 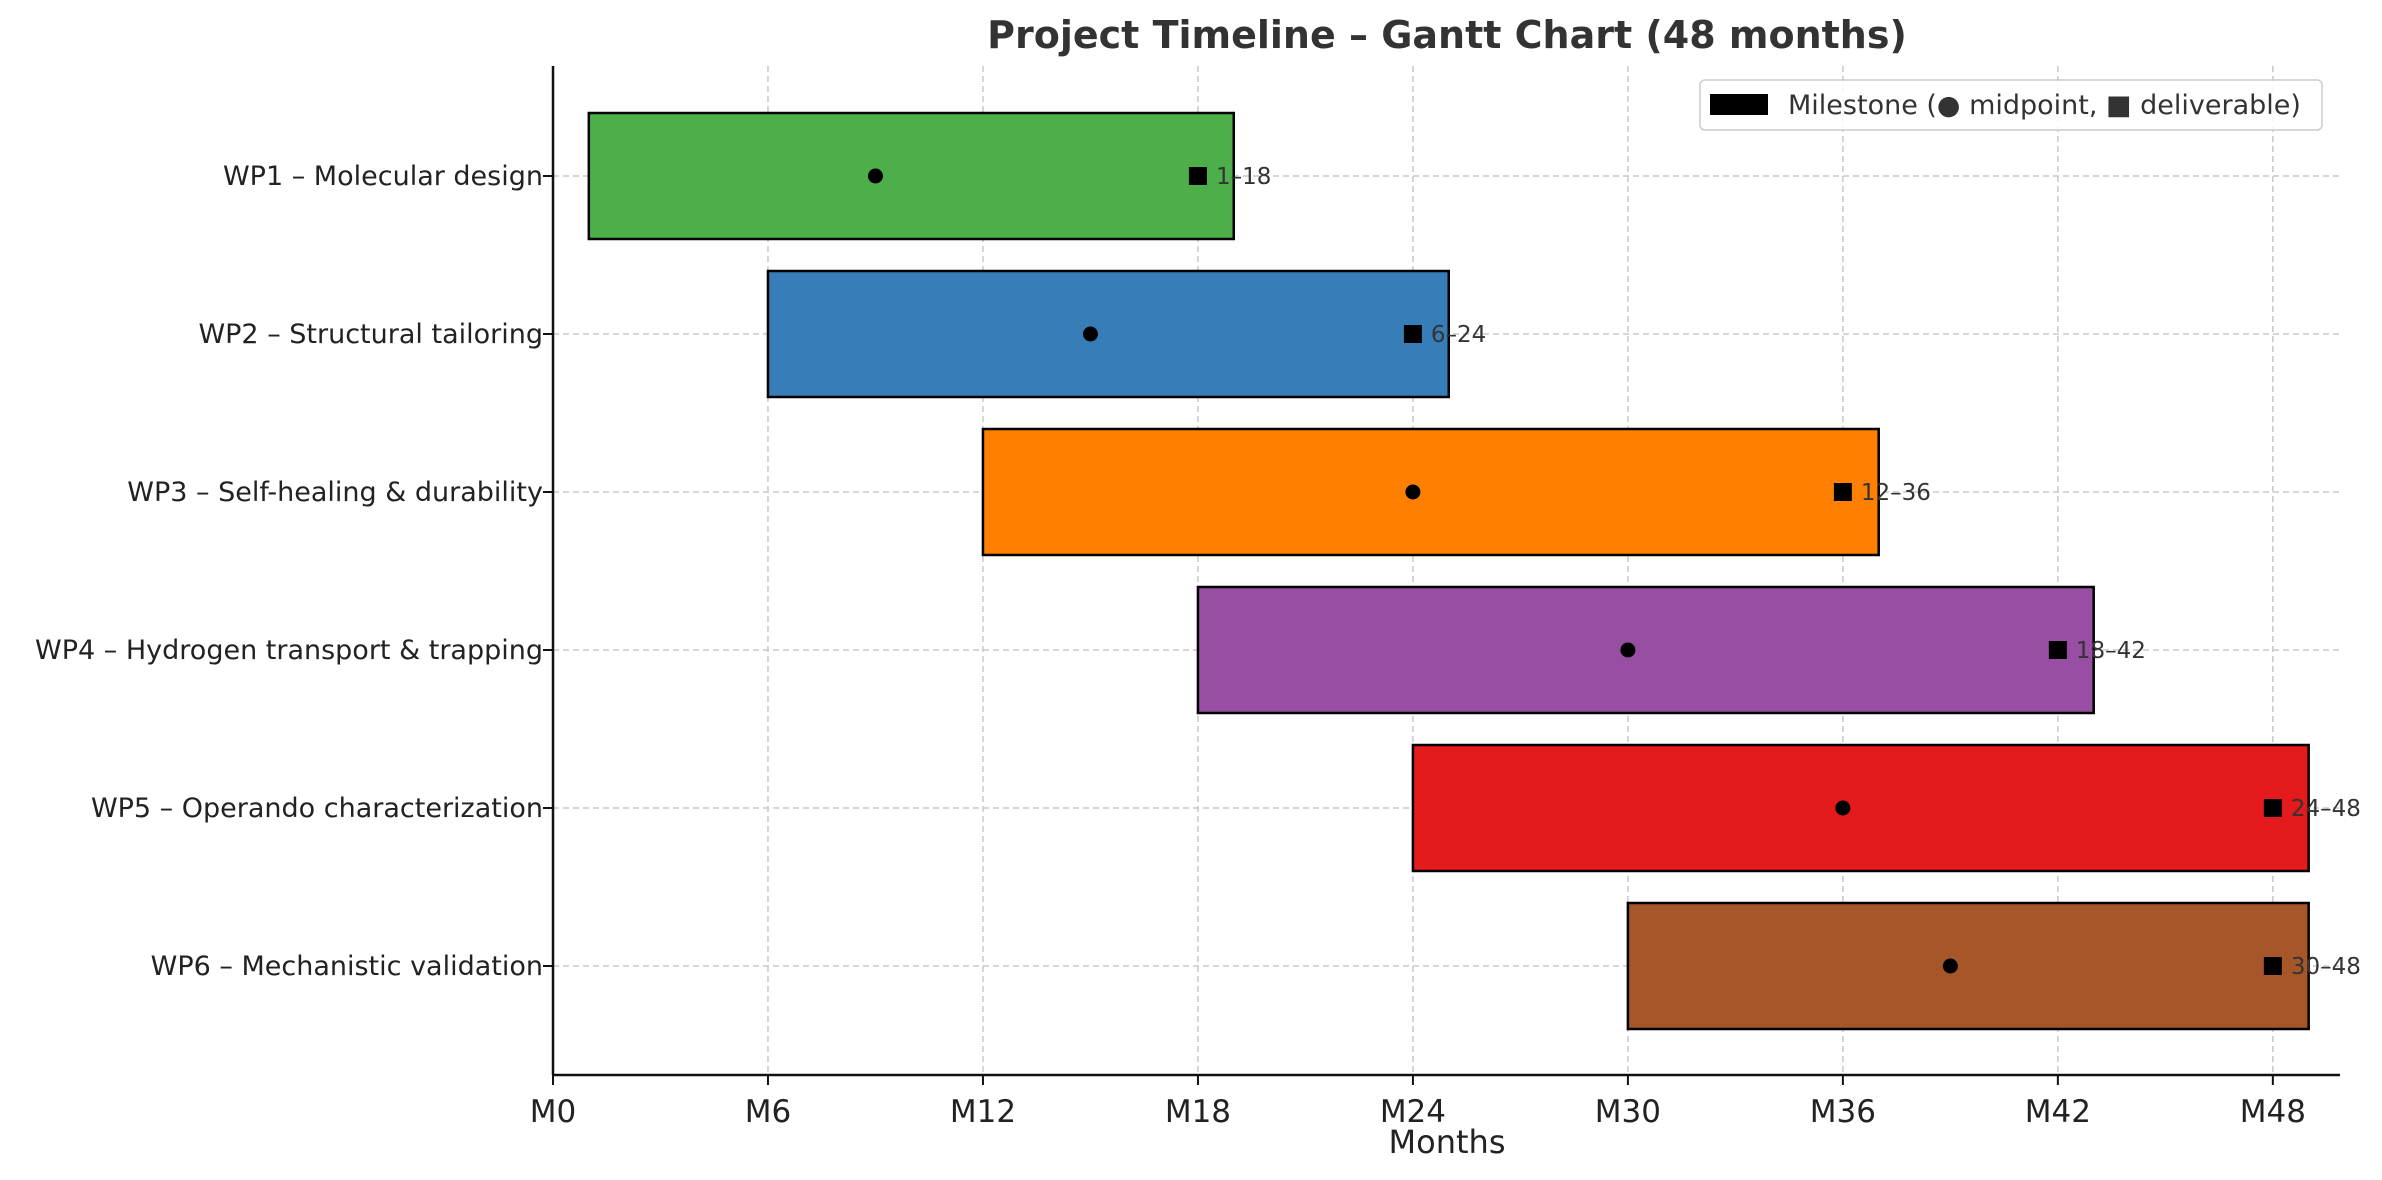 What do you see at coordinates (335, 492) in the screenshot?
I see `y-tick-label: WP3 – Self-healing & durability` at bounding box center [335, 492].